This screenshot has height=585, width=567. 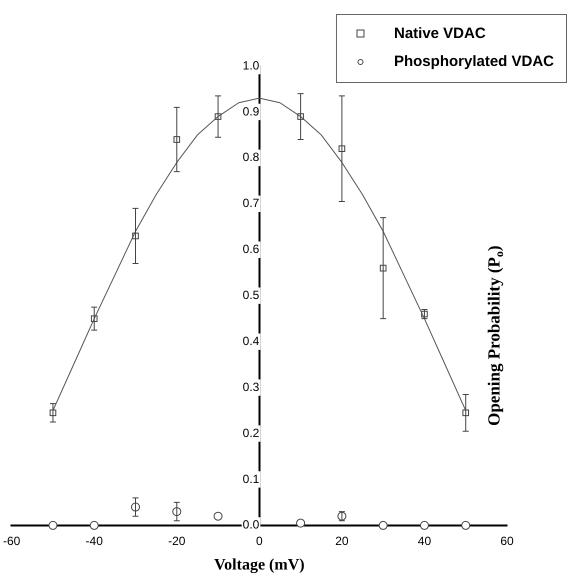 What do you see at coordinates (259, 565) in the screenshot?
I see `x-axis-title: Voltage (mV)` at bounding box center [259, 565].